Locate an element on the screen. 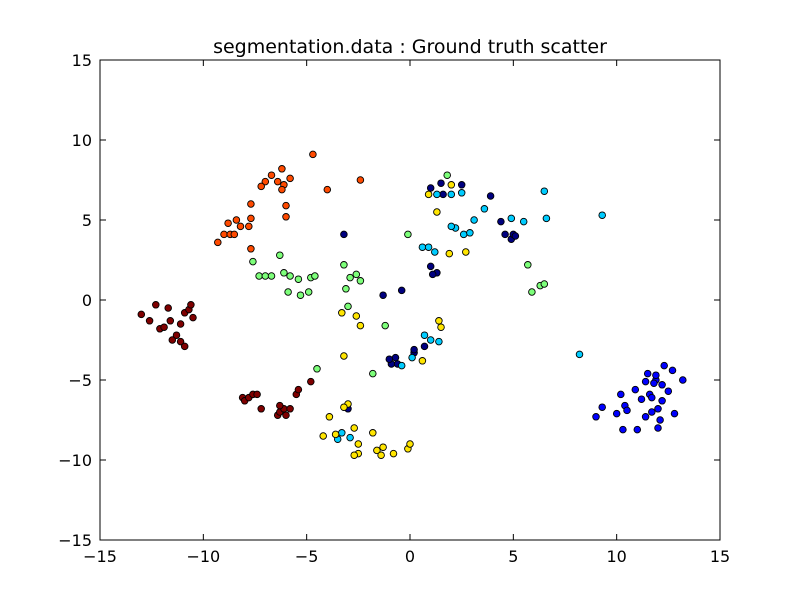  x-tick-label: 15 is located at coordinates (720, 556).